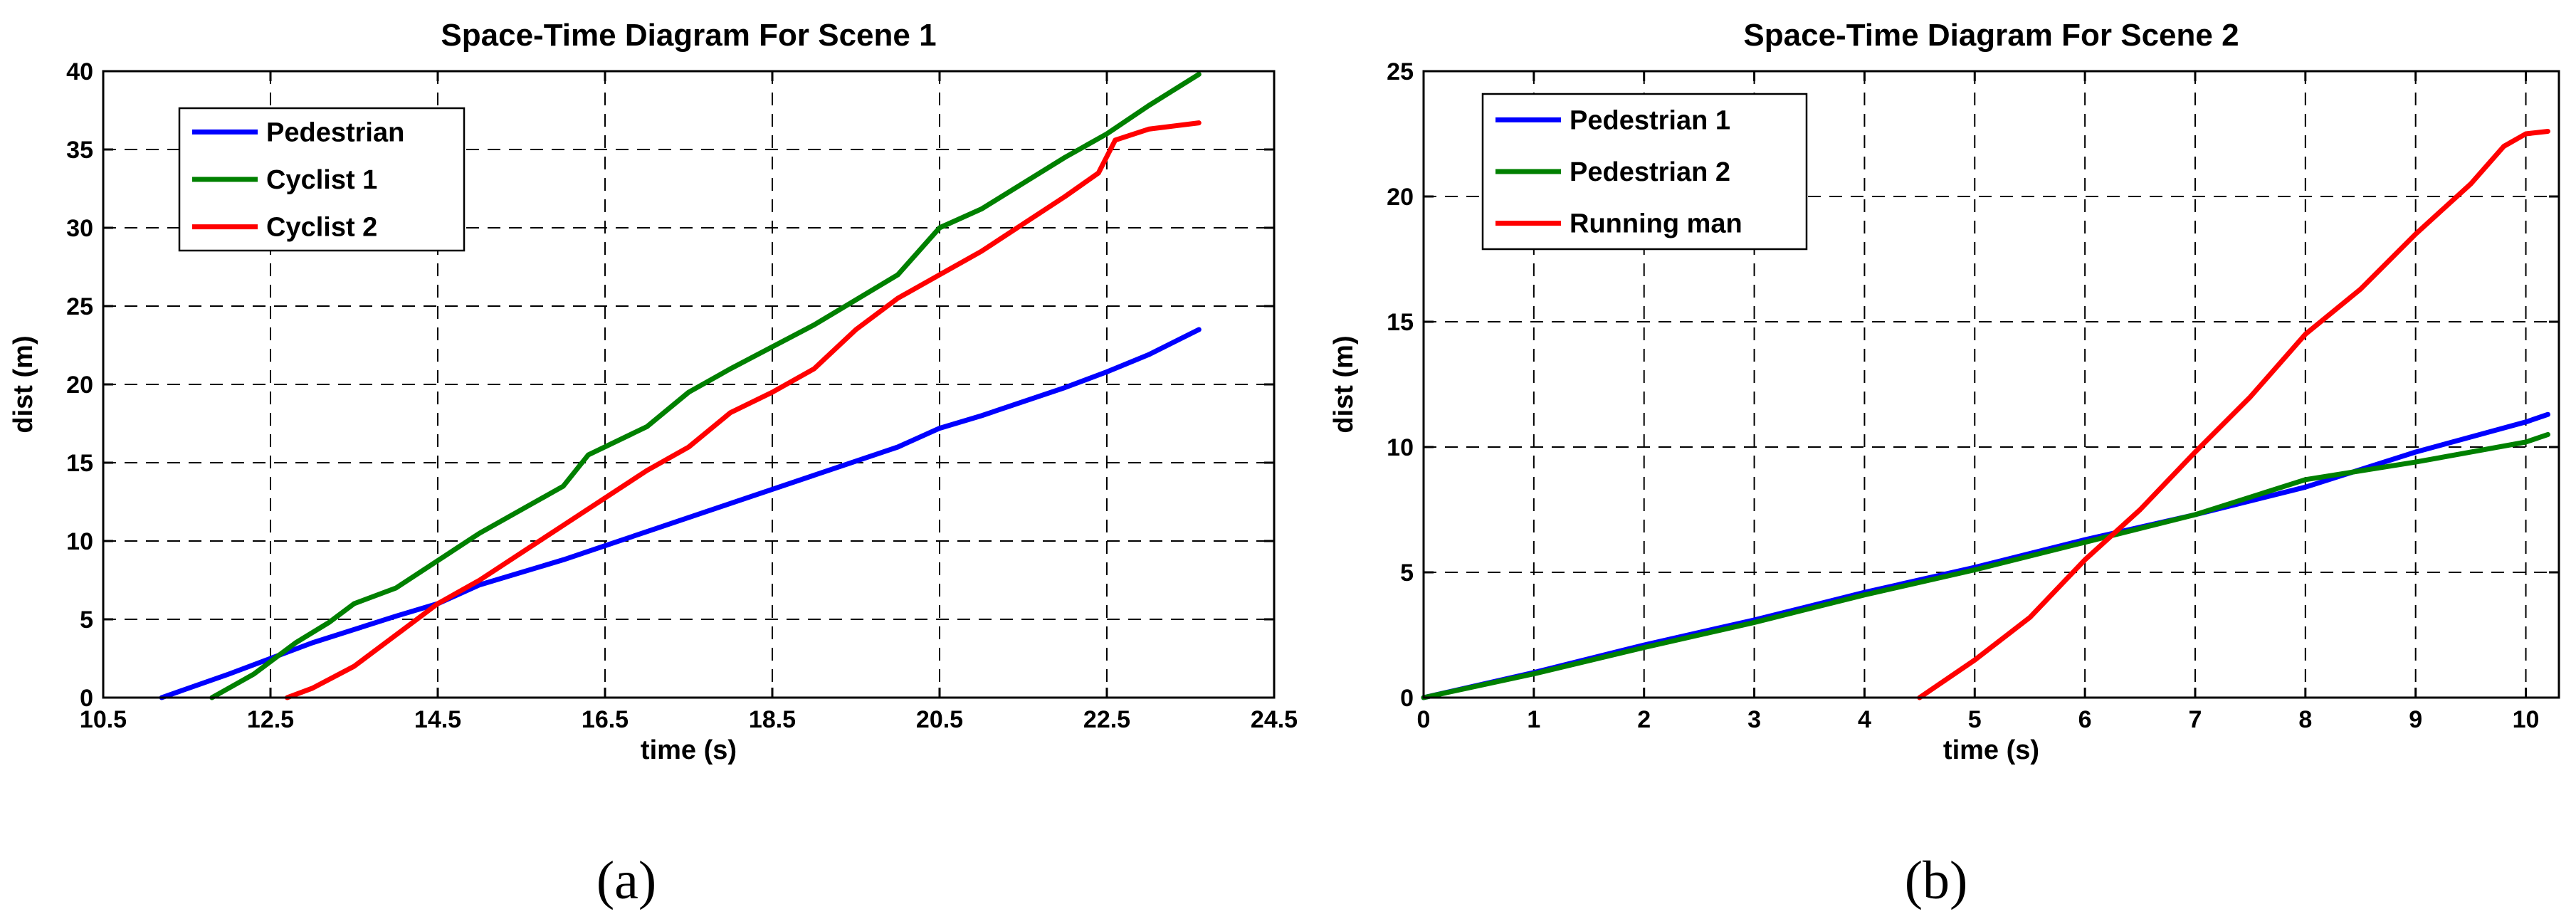 This screenshot has width=2576, height=919. Describe the element at coordinates (2085, 719) in the screenshot. I see `x-tick-label: 6` at that location.